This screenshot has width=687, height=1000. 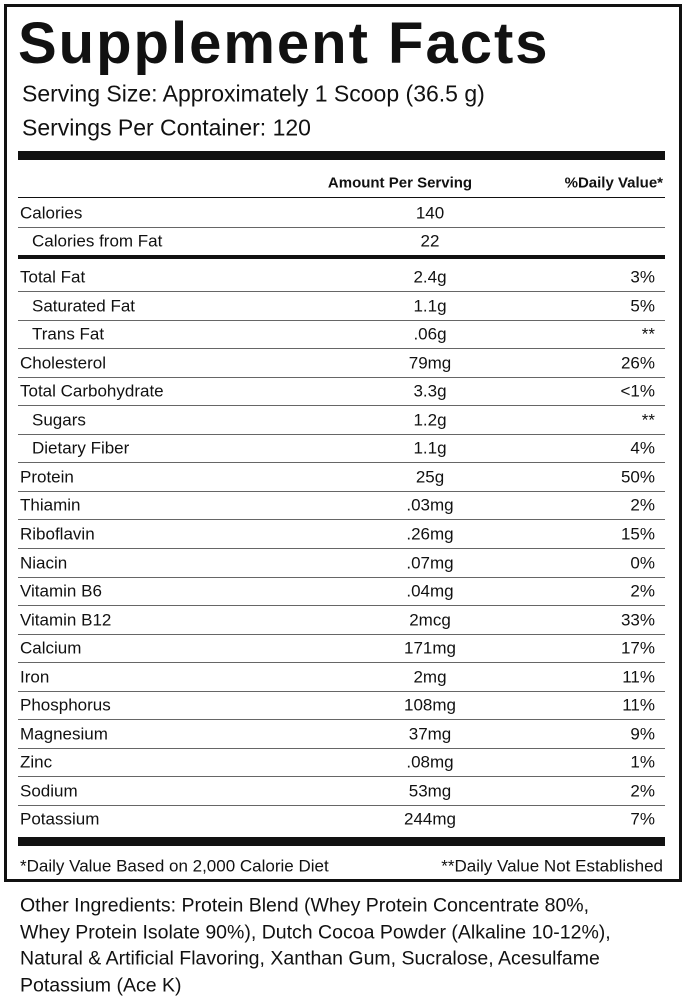 I want to click on nutrient-name: Vitamin B6, so click(x=61, y=591).